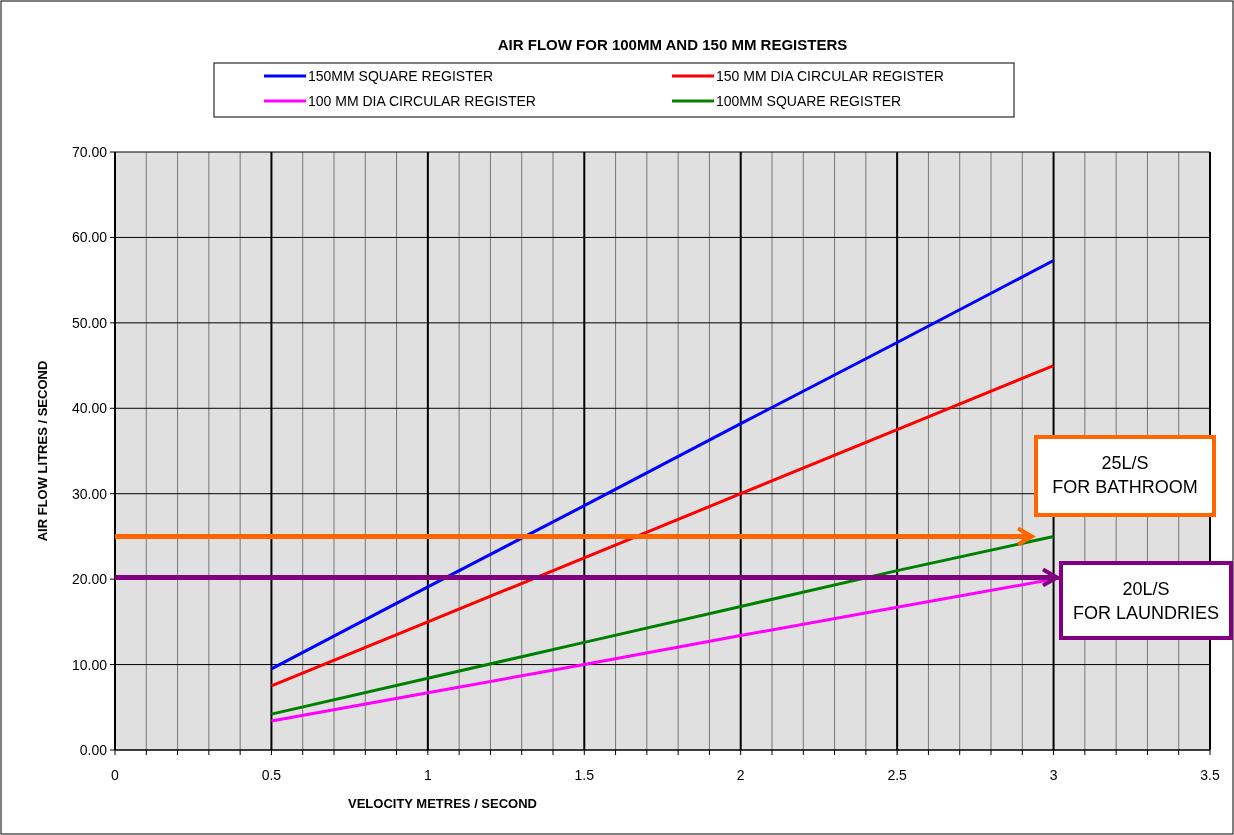 The image size is (1234, 835). What do you see at coordinates (830, 76) in the screenshot?
I see `legend-label: 150 MM DIA CIRCULAR REGISTER` at bounding box center [830, 76].